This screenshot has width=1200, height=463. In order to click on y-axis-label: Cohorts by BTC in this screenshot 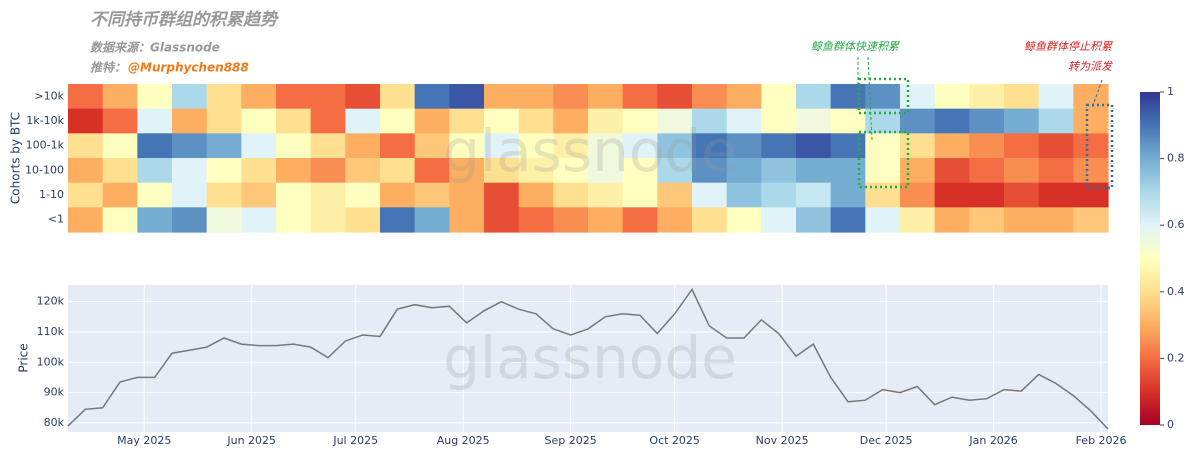, I will do `click(16, 158)`.